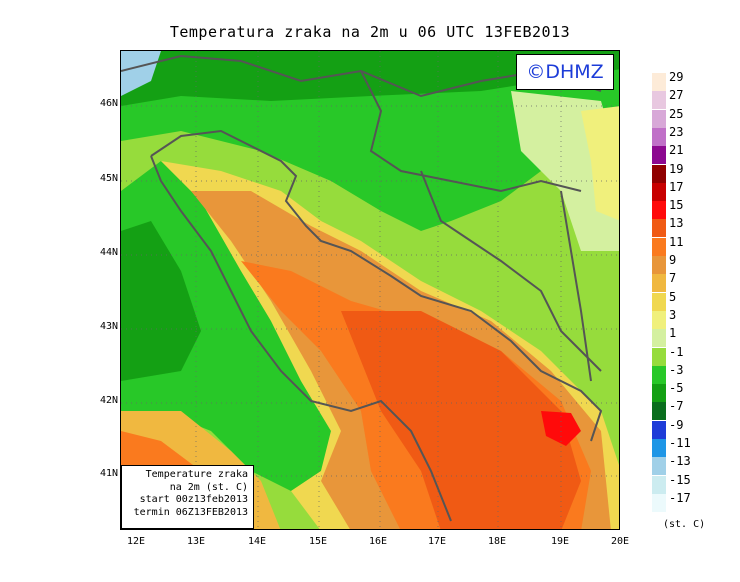  Describe the element at coordinates (378, 541) in the screenshot. I see `lon-label: 16E` at that location.